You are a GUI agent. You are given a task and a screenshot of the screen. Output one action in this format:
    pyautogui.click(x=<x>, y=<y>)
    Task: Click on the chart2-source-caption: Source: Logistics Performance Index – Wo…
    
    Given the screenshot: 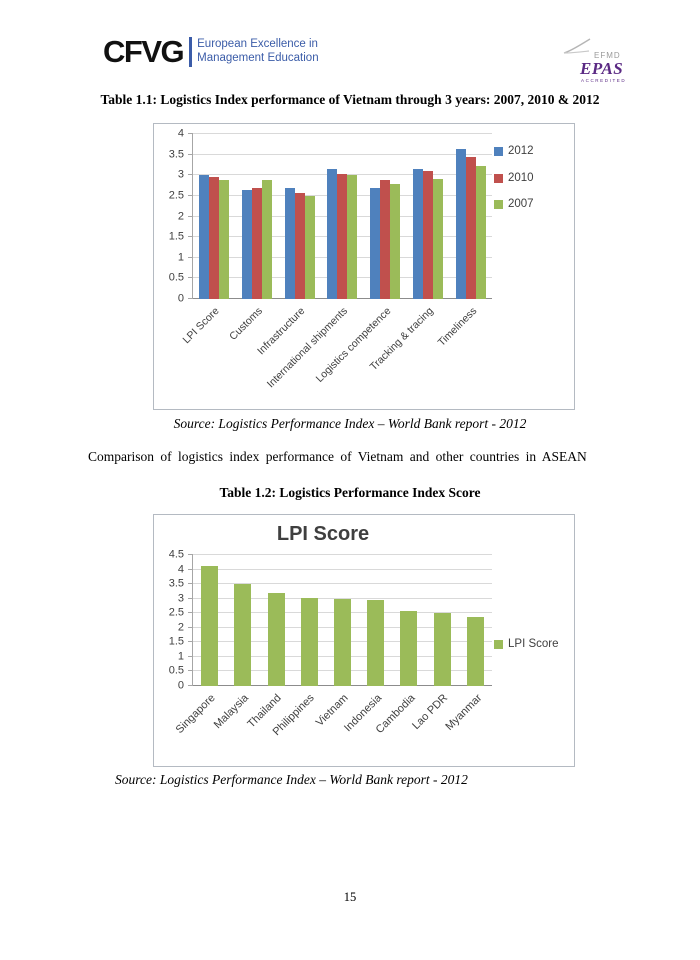 What is the action you would take?
    pyautogui.click(x=291, y=779)
    